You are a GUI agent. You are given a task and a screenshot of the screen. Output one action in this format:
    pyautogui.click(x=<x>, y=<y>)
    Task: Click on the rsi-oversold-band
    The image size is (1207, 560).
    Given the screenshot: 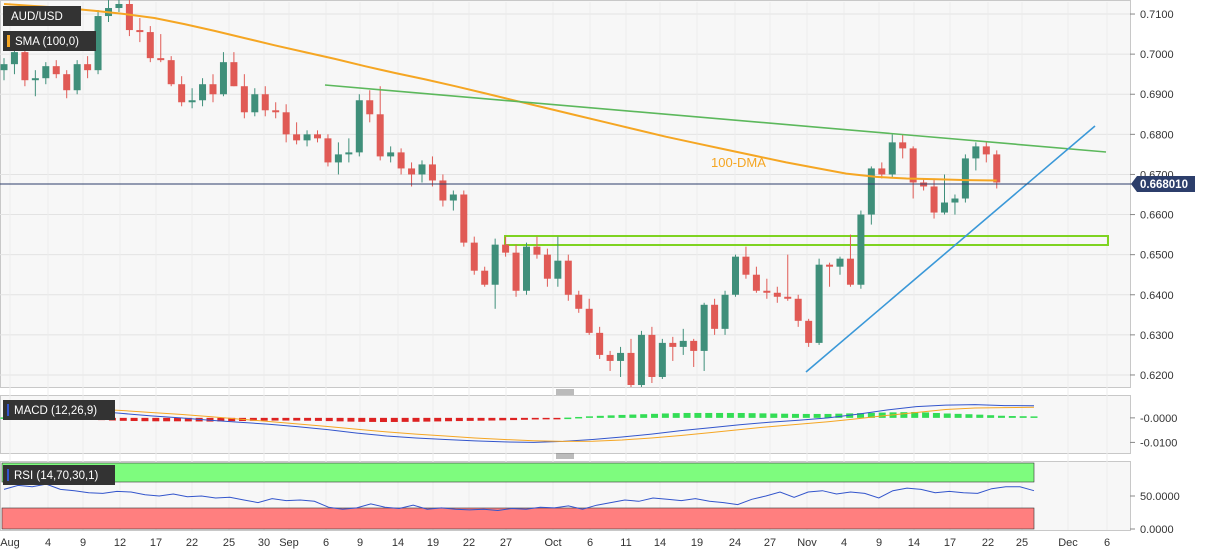 What is the action you would take?
    pyautogui.click(x=518, y=518)
    